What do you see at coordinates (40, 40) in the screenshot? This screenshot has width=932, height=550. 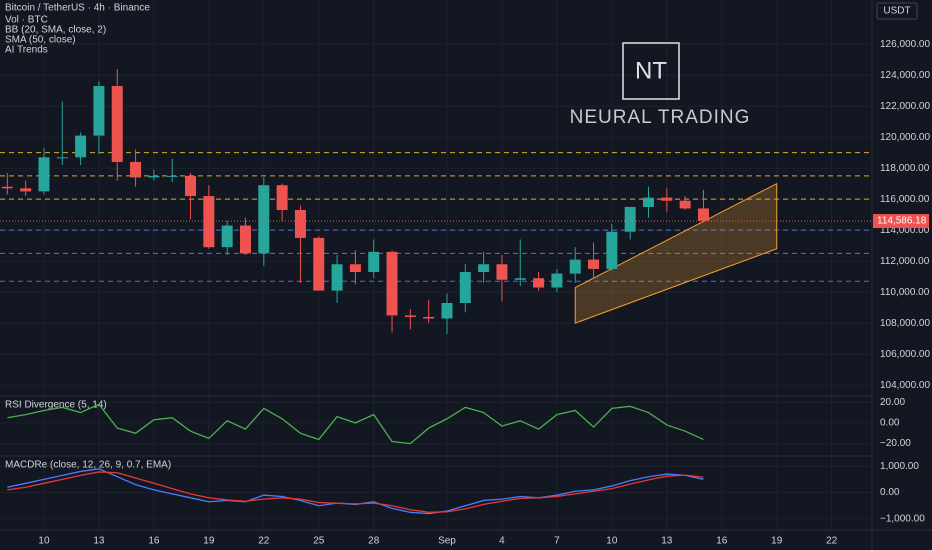 I see `legend-item: SMA (50, close)` at bounding box center [40, 40].